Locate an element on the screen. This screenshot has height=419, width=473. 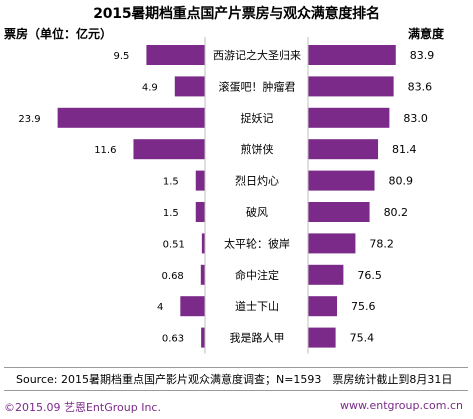
satisfaction-value-label: 80.2 is located at coordinates (396, 212).